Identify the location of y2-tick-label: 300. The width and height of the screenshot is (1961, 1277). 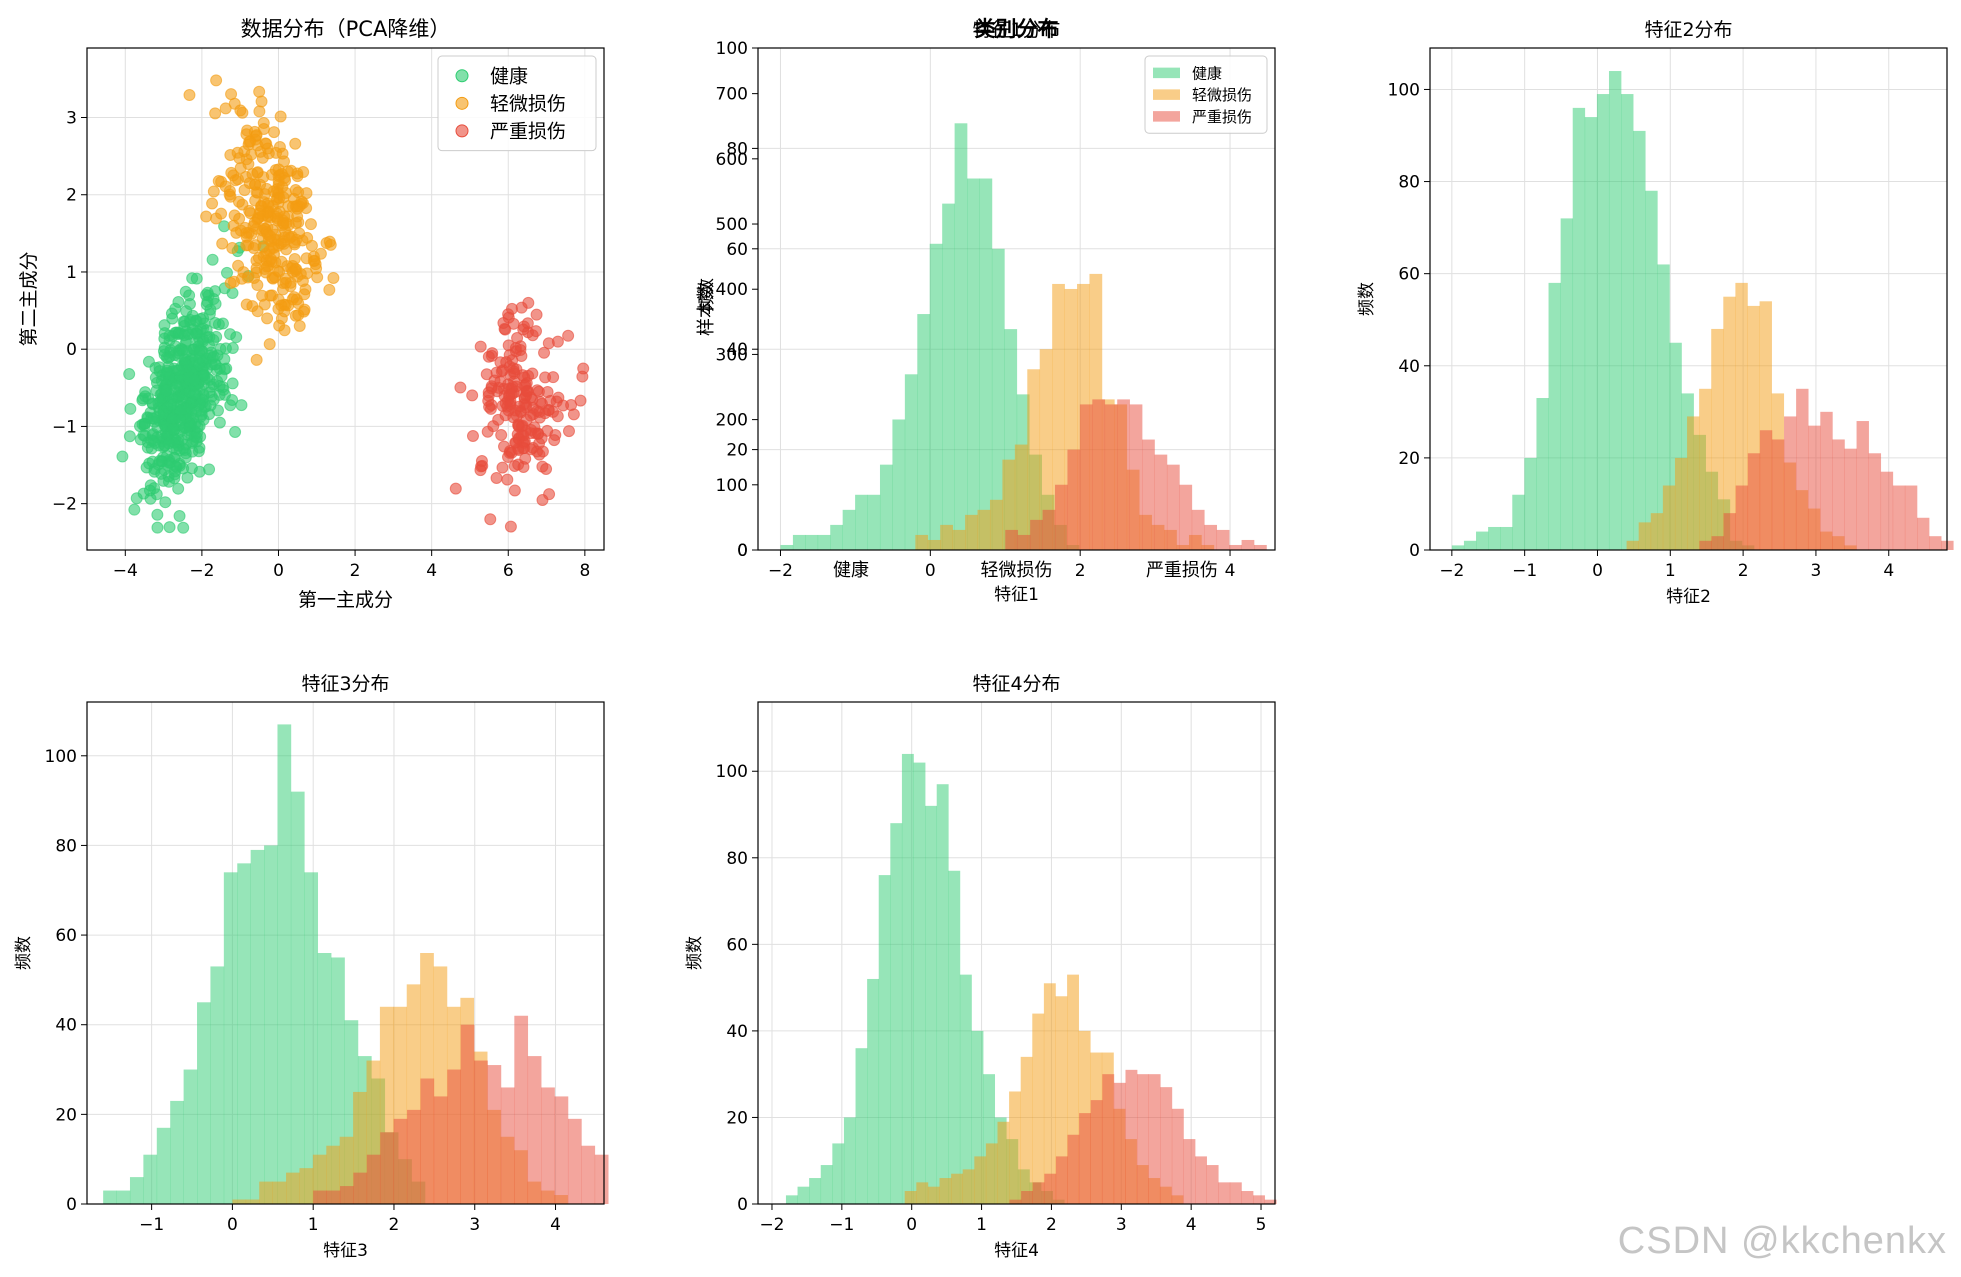
(732, 355).